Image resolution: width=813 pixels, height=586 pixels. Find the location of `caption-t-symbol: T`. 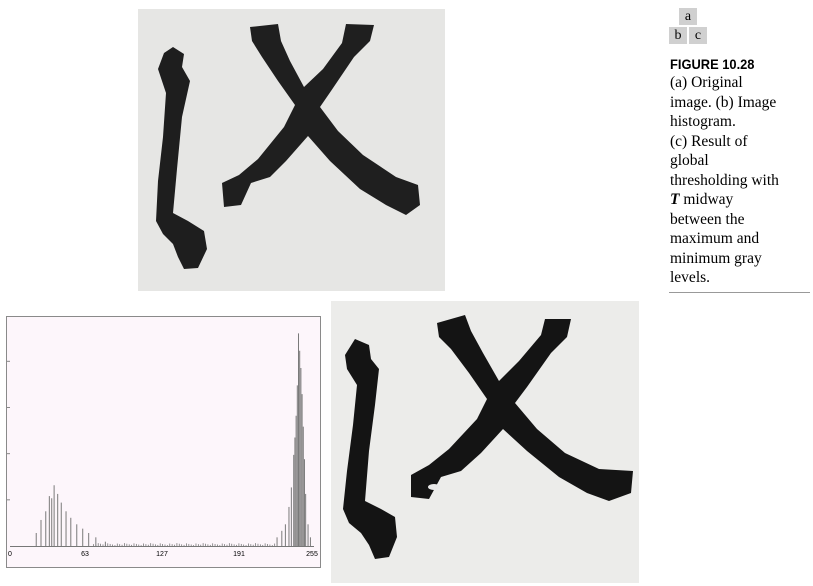

caption-t-symbol: T is located at coordinates (675, 199).